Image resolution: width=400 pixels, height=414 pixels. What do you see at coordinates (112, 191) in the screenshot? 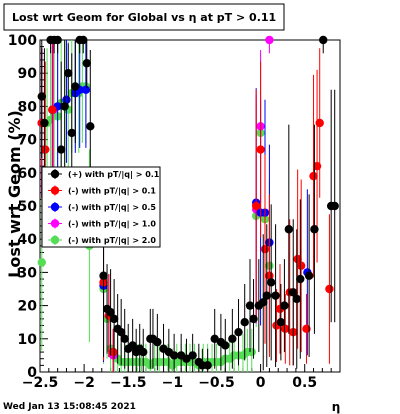
I see `legend-label: (-) with pT/|q| > 0.1` at bounding box center [112, 191].